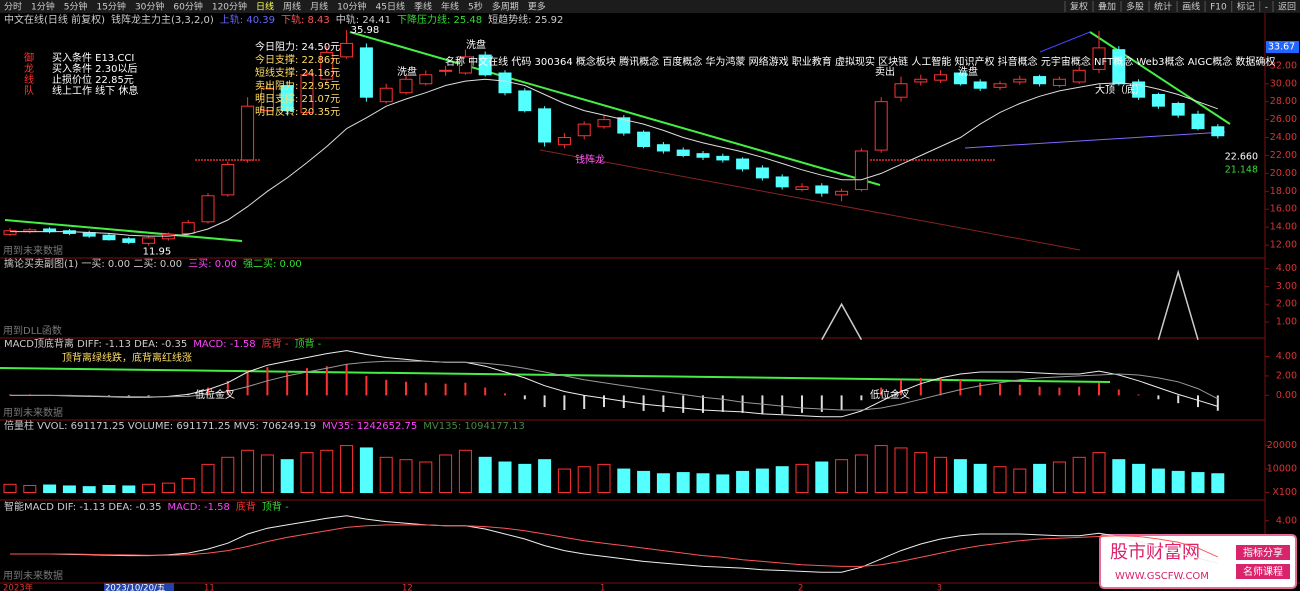 Image resolution: width=1300 pixels, height=591 pixels. Describe the element at coordinates (187, 7) in the screenshot. I see `toolbar-tab: 60分钟` at that location.